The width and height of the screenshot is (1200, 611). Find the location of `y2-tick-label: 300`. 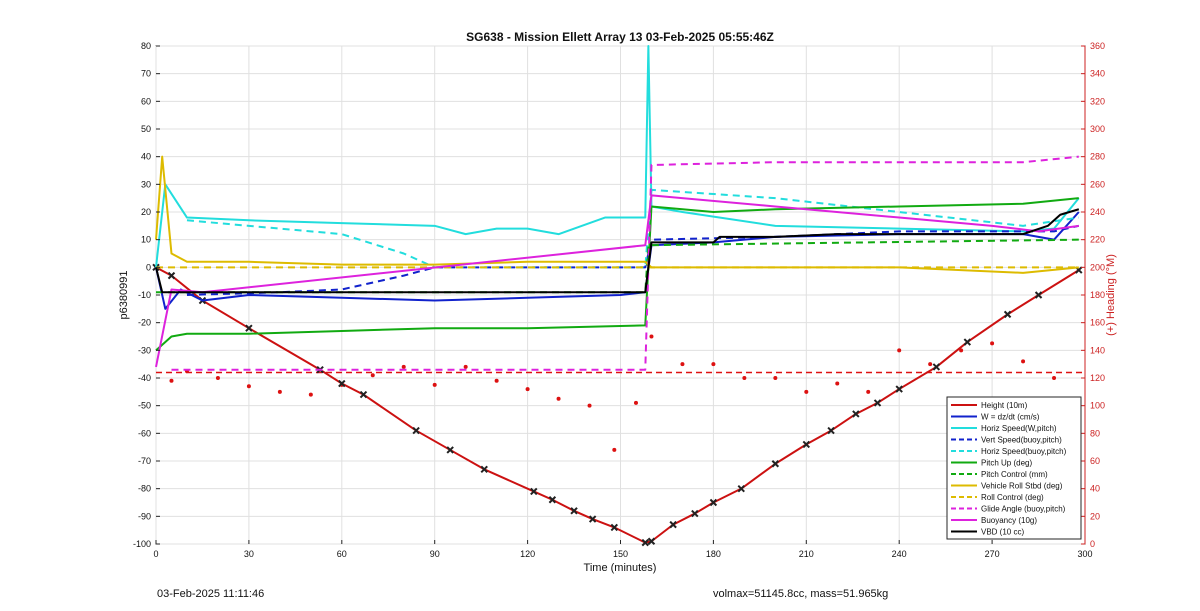

y2-tick-label: 300 is located at coordinates (1097, 129).